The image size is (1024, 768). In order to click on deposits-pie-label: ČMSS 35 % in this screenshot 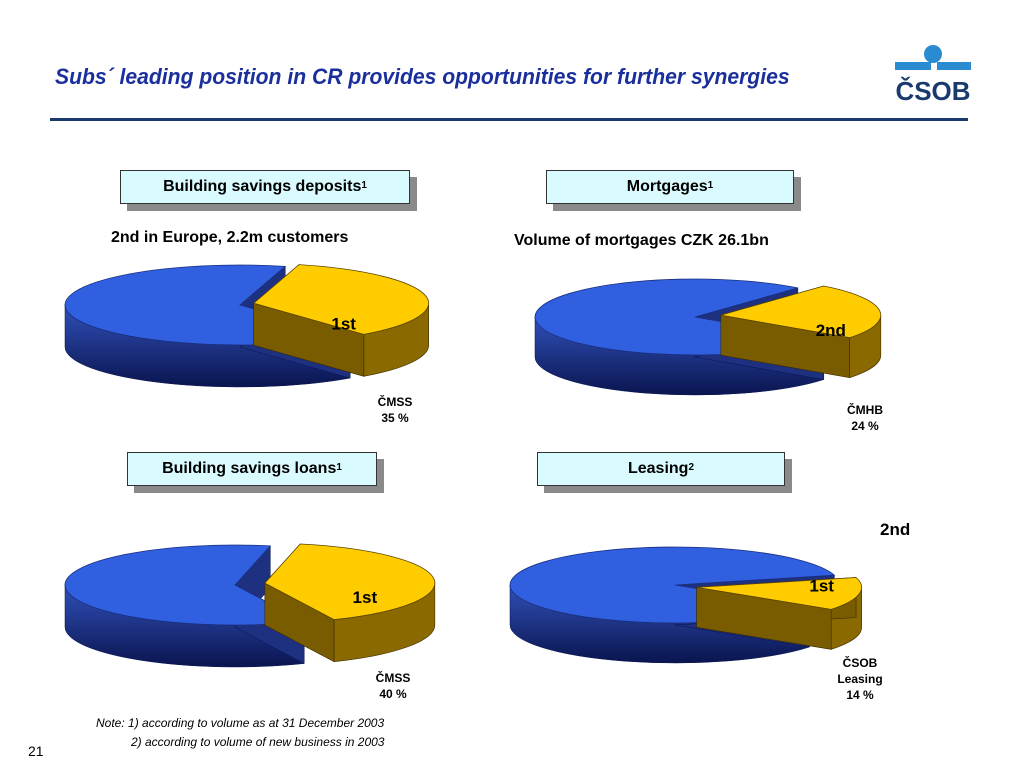, I will do `click(395, 410)`.